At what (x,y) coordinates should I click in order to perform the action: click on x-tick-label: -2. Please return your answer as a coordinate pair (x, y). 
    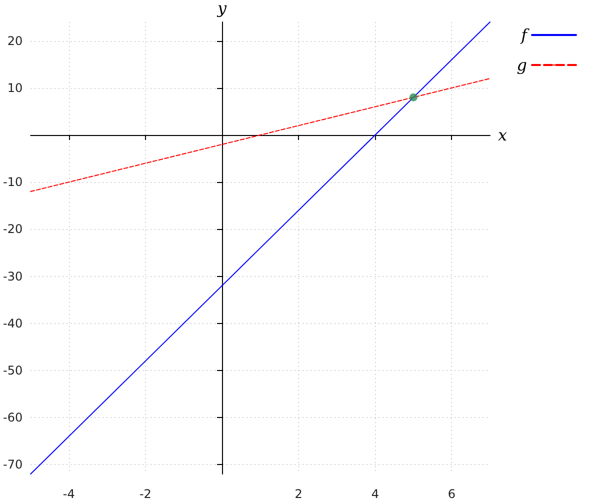
    Looking at the image, I should click on (145, 493).